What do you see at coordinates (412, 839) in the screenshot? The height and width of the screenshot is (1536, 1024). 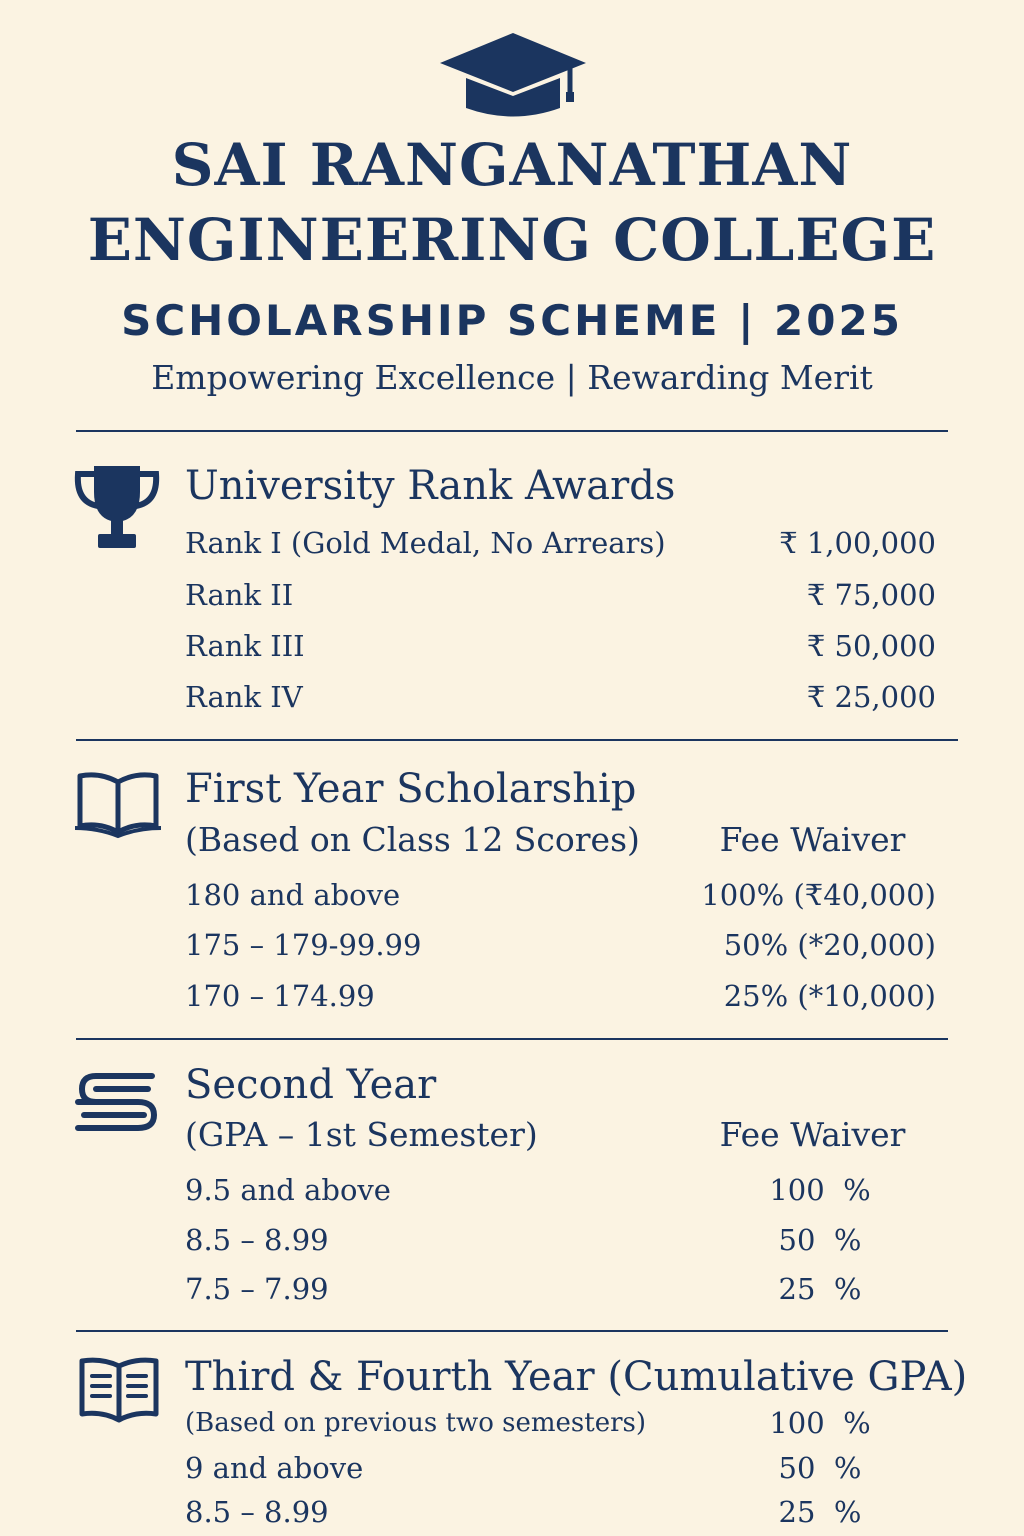 I see `section-subtitle: (Based on Class 12 Scores)` at bounding box center [412, 839].